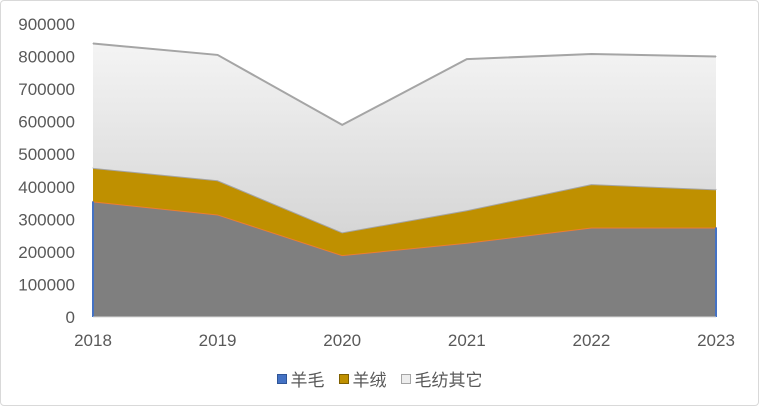 The height and width of the screenshot is (406, 759). I want to click on y-tick-label: 400000, so click(46, 187).